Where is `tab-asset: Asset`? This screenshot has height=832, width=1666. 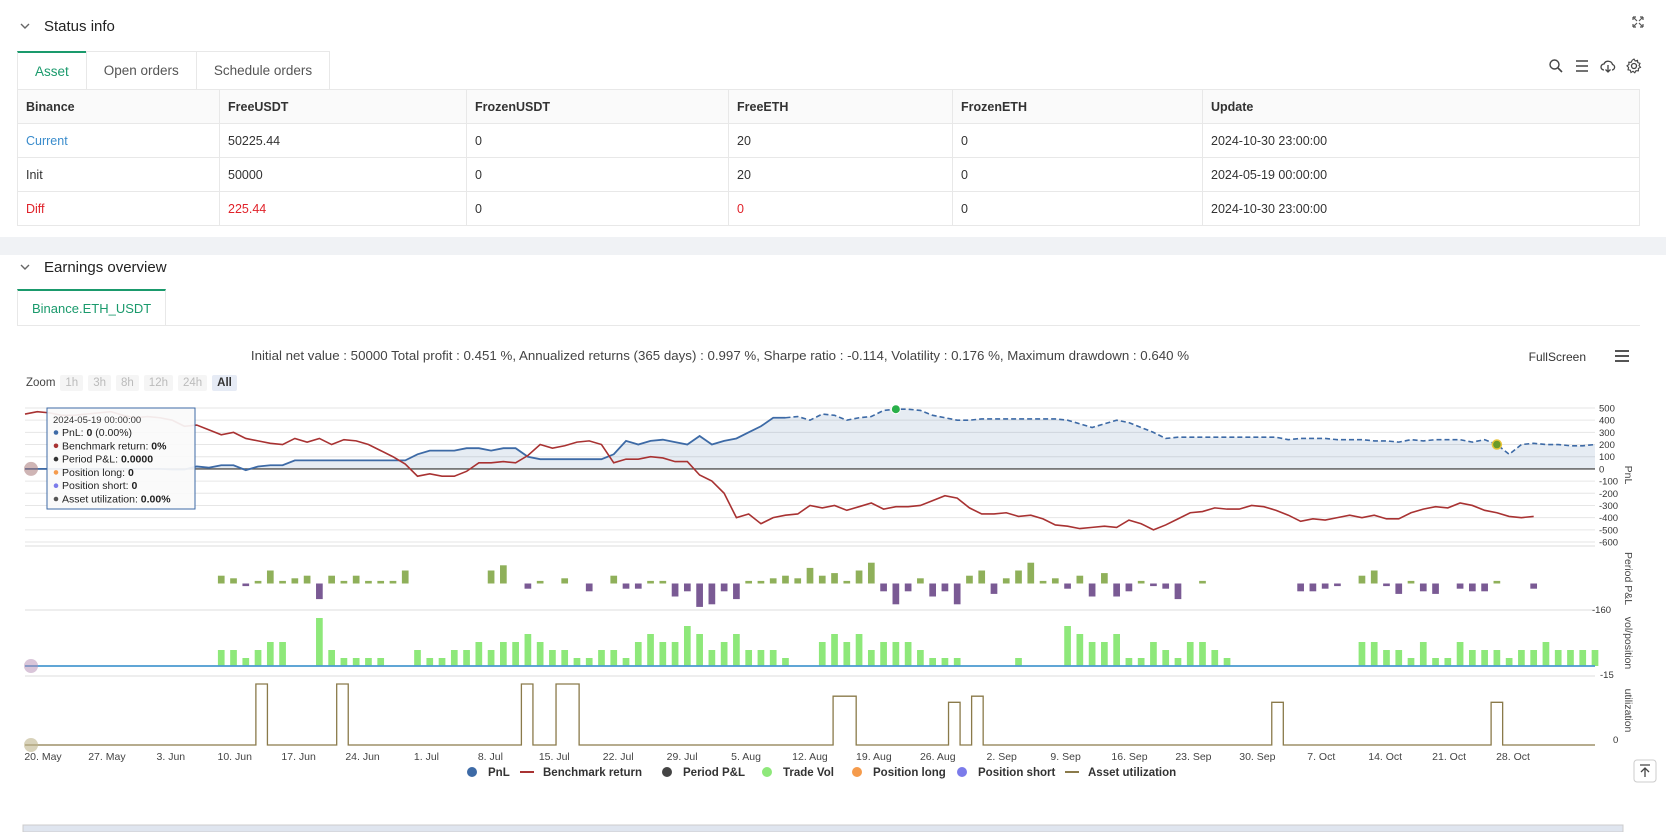 tab-asset: Asset is located at coordinates (52, 70).